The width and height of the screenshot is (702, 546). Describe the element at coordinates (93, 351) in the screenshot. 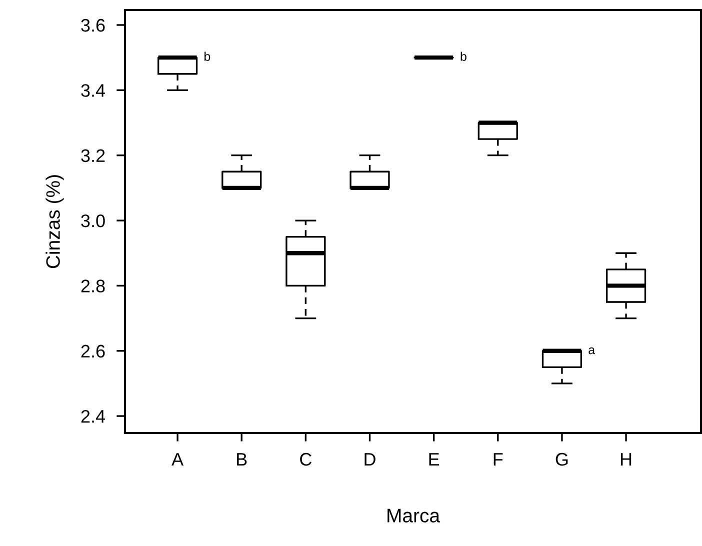

I see `y-tick-label: 2.6` at that location.